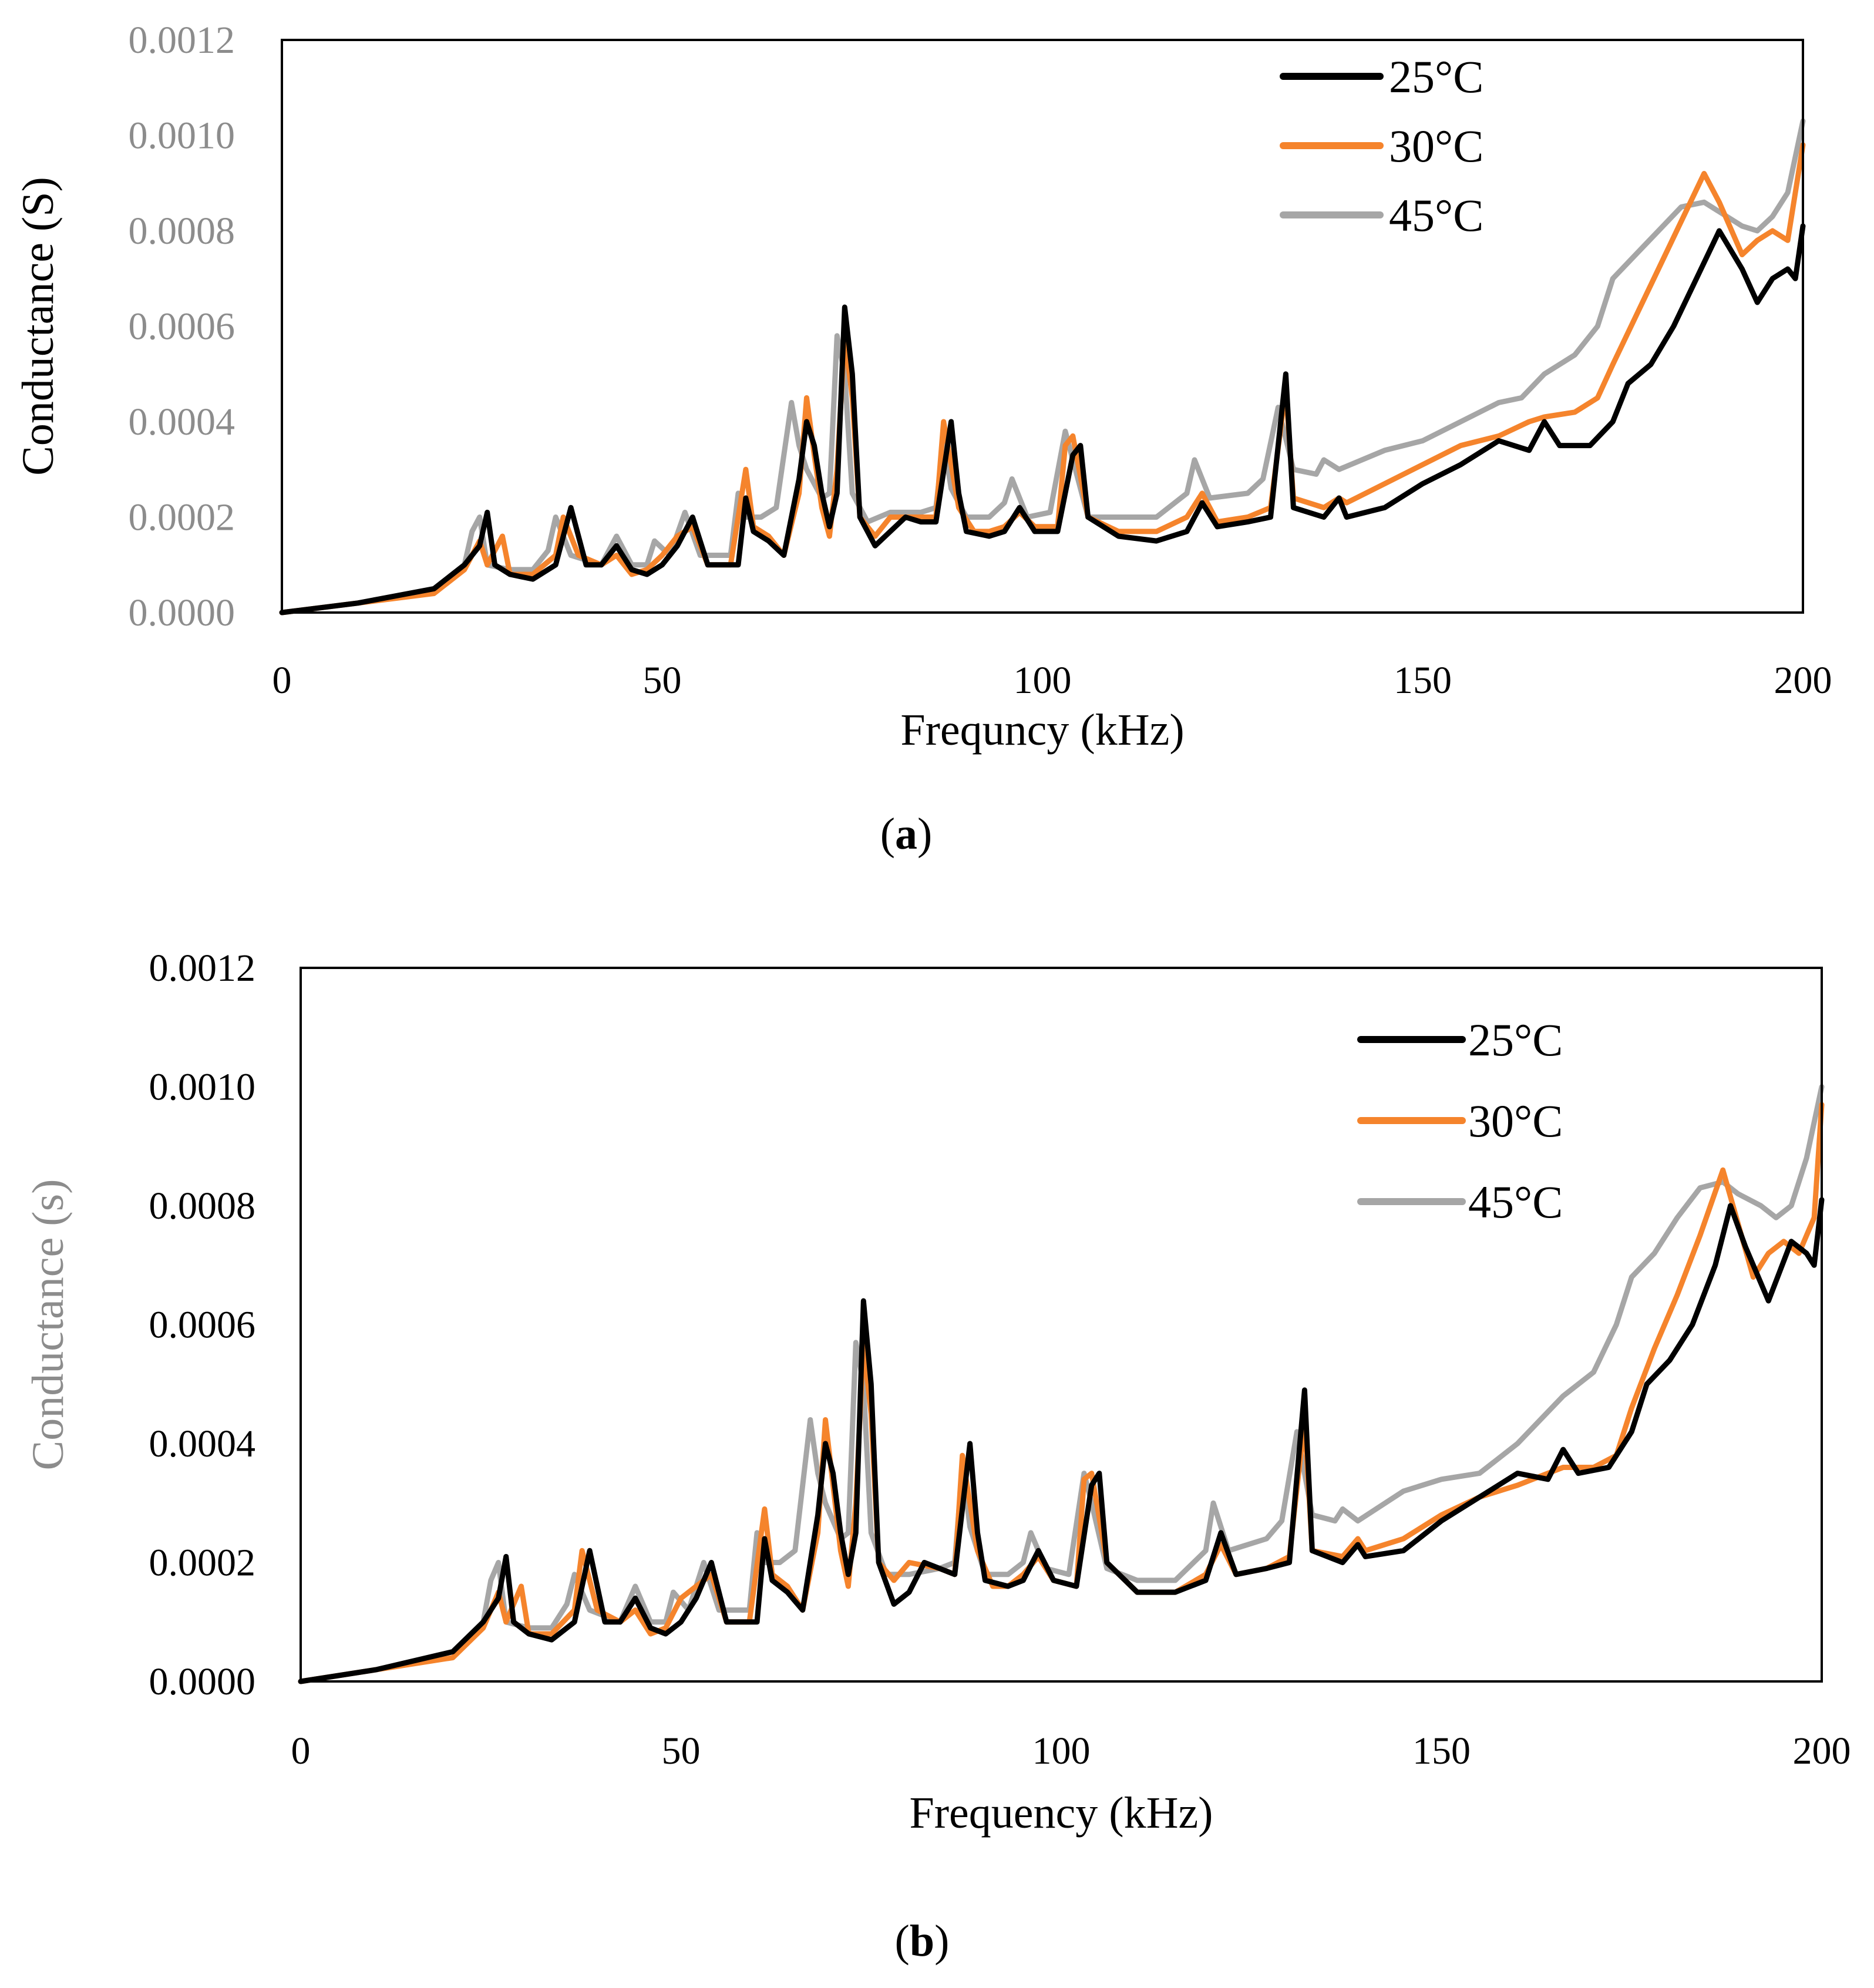 This screenshot has width=1874, height=1988. I want to click on panel-label-letter: a, so click(906, 834).